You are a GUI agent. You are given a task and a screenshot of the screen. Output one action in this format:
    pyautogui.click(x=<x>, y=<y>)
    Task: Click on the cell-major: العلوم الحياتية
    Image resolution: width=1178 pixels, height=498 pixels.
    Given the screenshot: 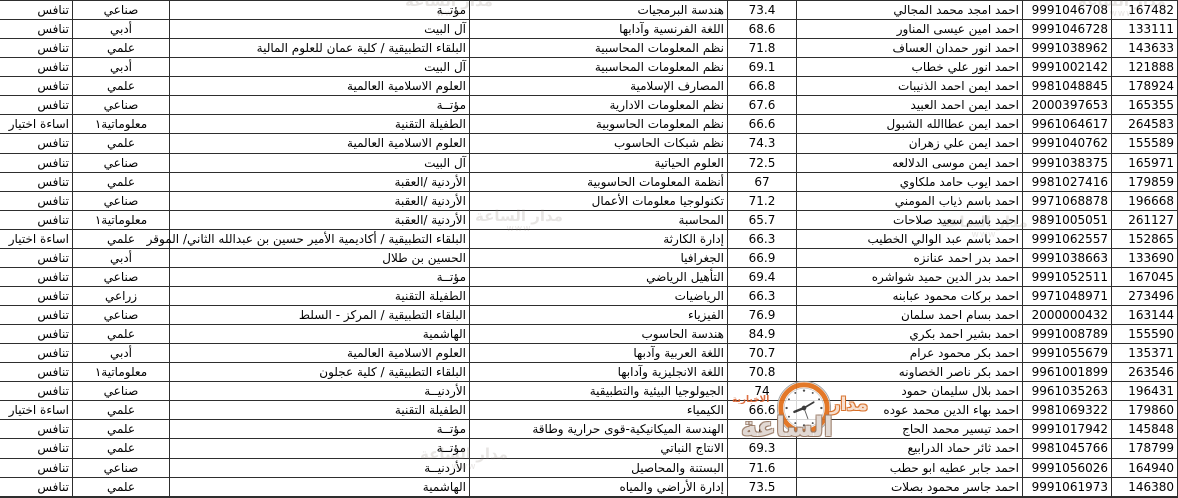 What is the action you would take?
    pyautogui.click(x=598, y=162)
    